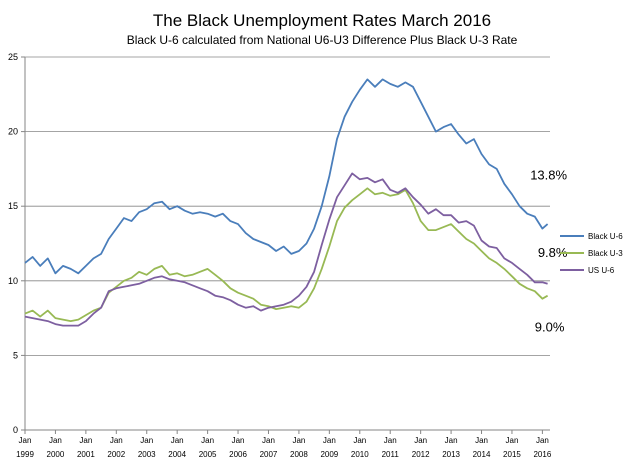 The height and width of the screenshot is (471, 640). What do you see at coordinates (548, 174) in the screenshot?
I see `value-annotation: 13.8%` at bounding box center [548, 174].